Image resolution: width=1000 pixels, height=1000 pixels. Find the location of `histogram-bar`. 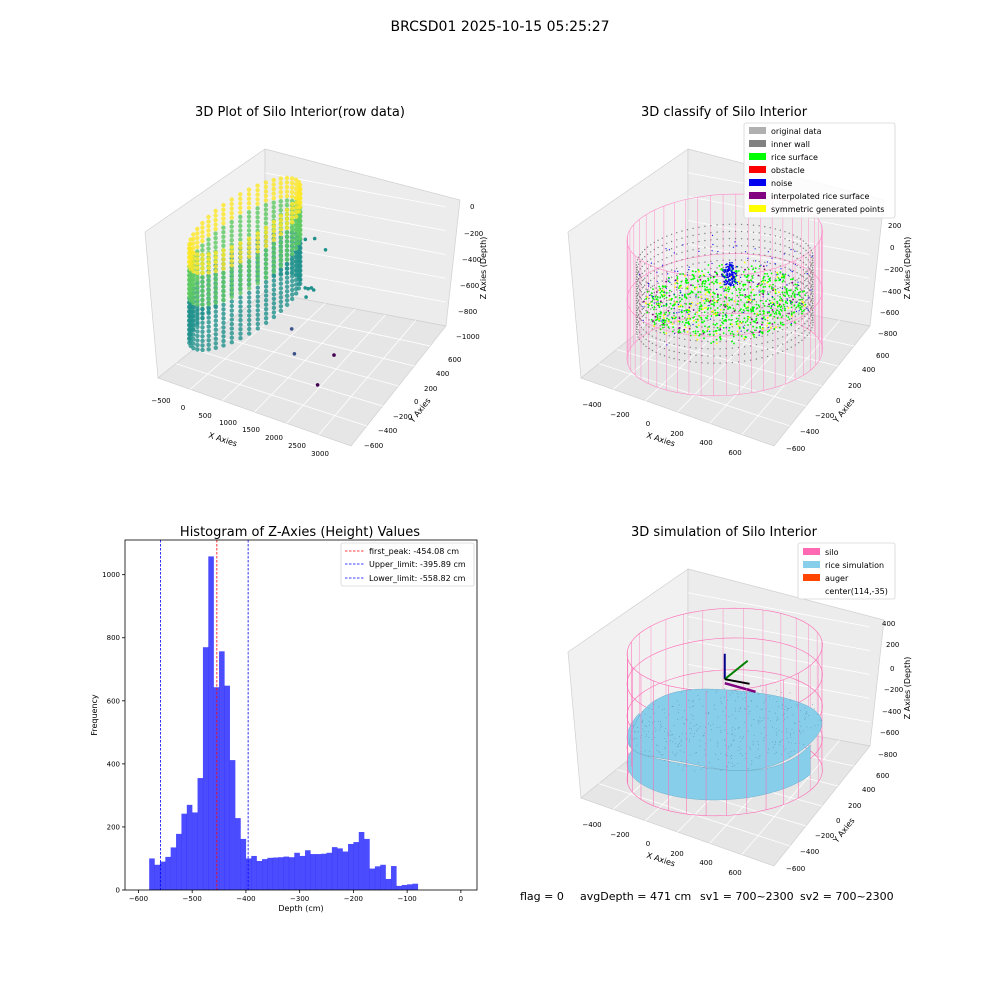

histogram-bar is located at coordinates (200, 834).